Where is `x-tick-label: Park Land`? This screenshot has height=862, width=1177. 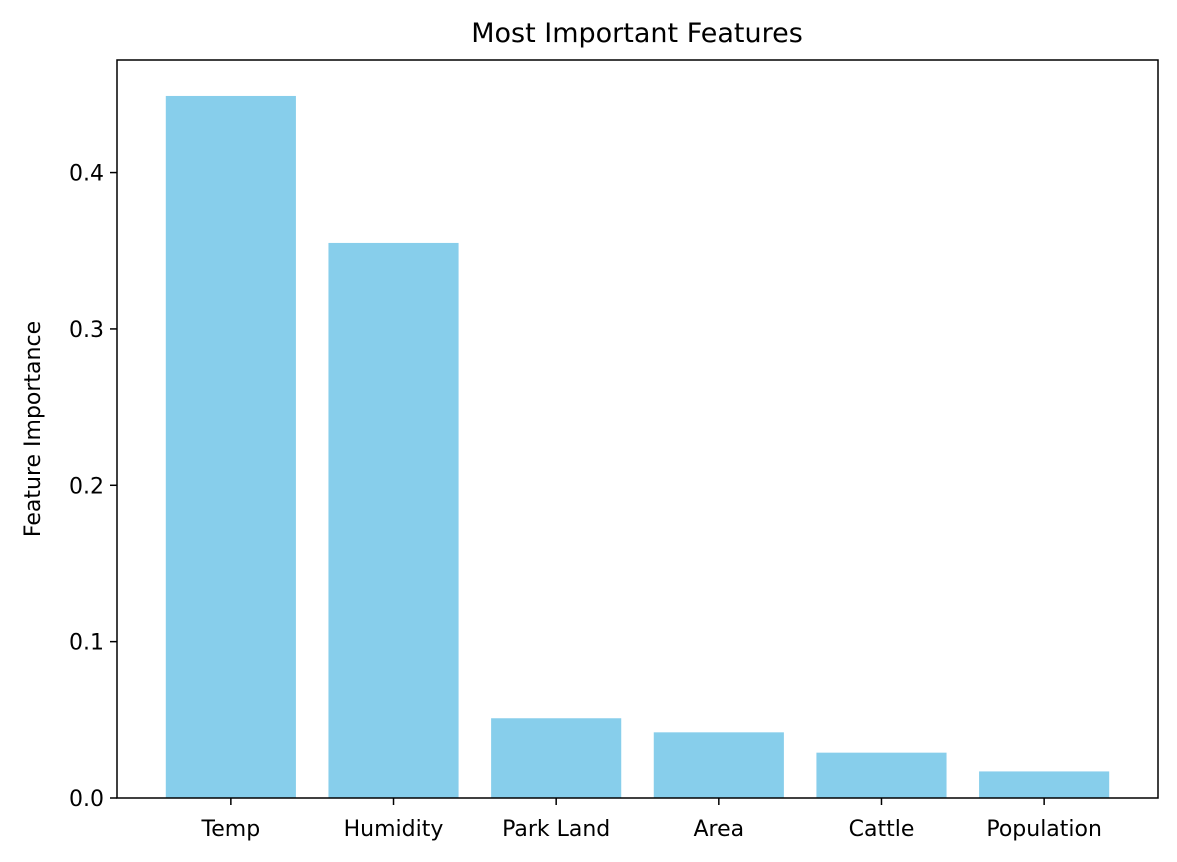
x-tick-label: Park Land is located at coordinates (556, 829).